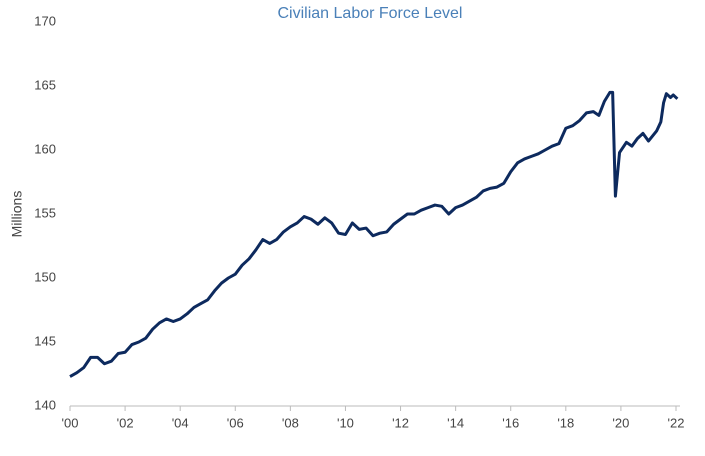 This screenshot has width=705, height=456. I want to click on x-tick-label: '04, so click(180, 422).